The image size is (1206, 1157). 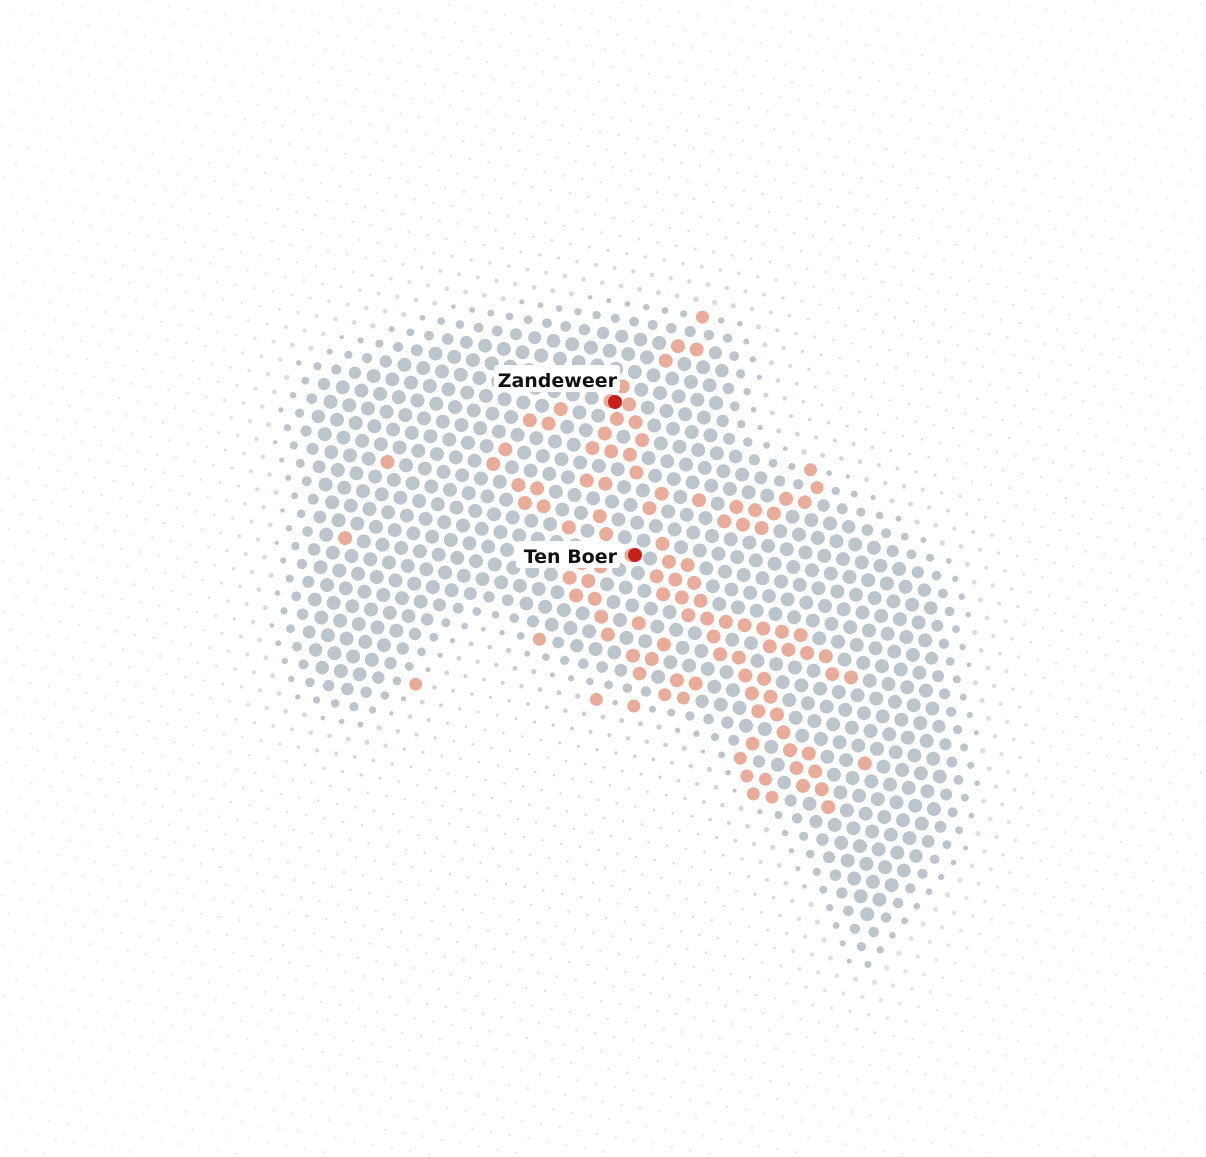 What do you see at coordinates (635, 555) in the screenshot?
I see `place-marker-ten-boer` at bounding box center [635, 555].